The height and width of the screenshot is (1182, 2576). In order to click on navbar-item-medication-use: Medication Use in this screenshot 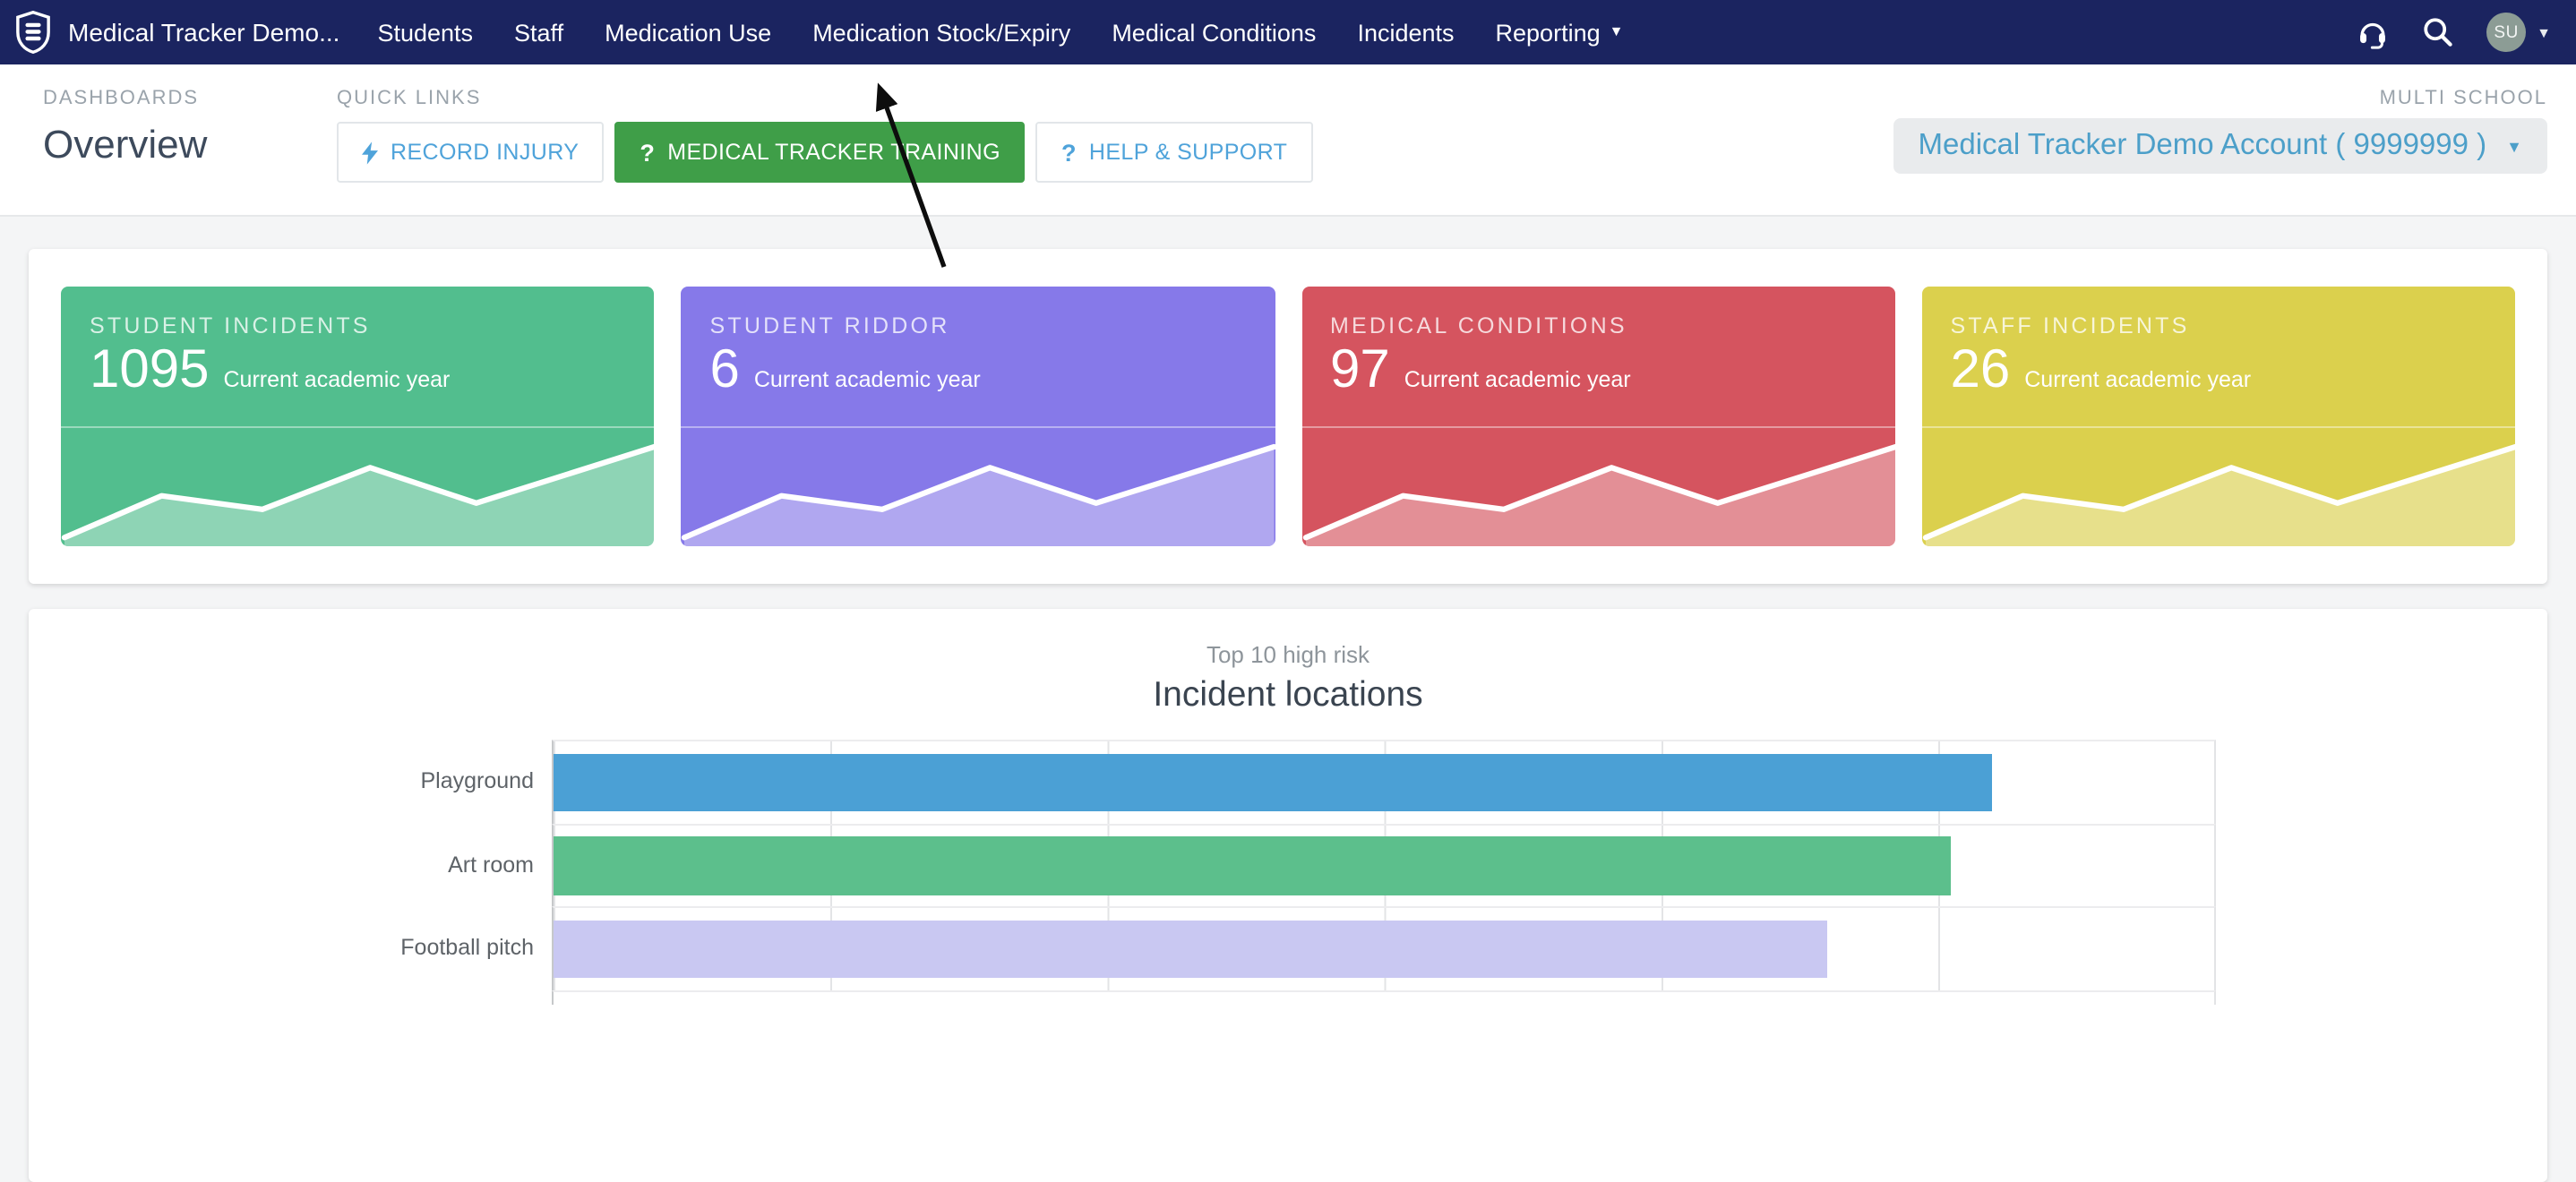, I will do `click(688, 32)`.